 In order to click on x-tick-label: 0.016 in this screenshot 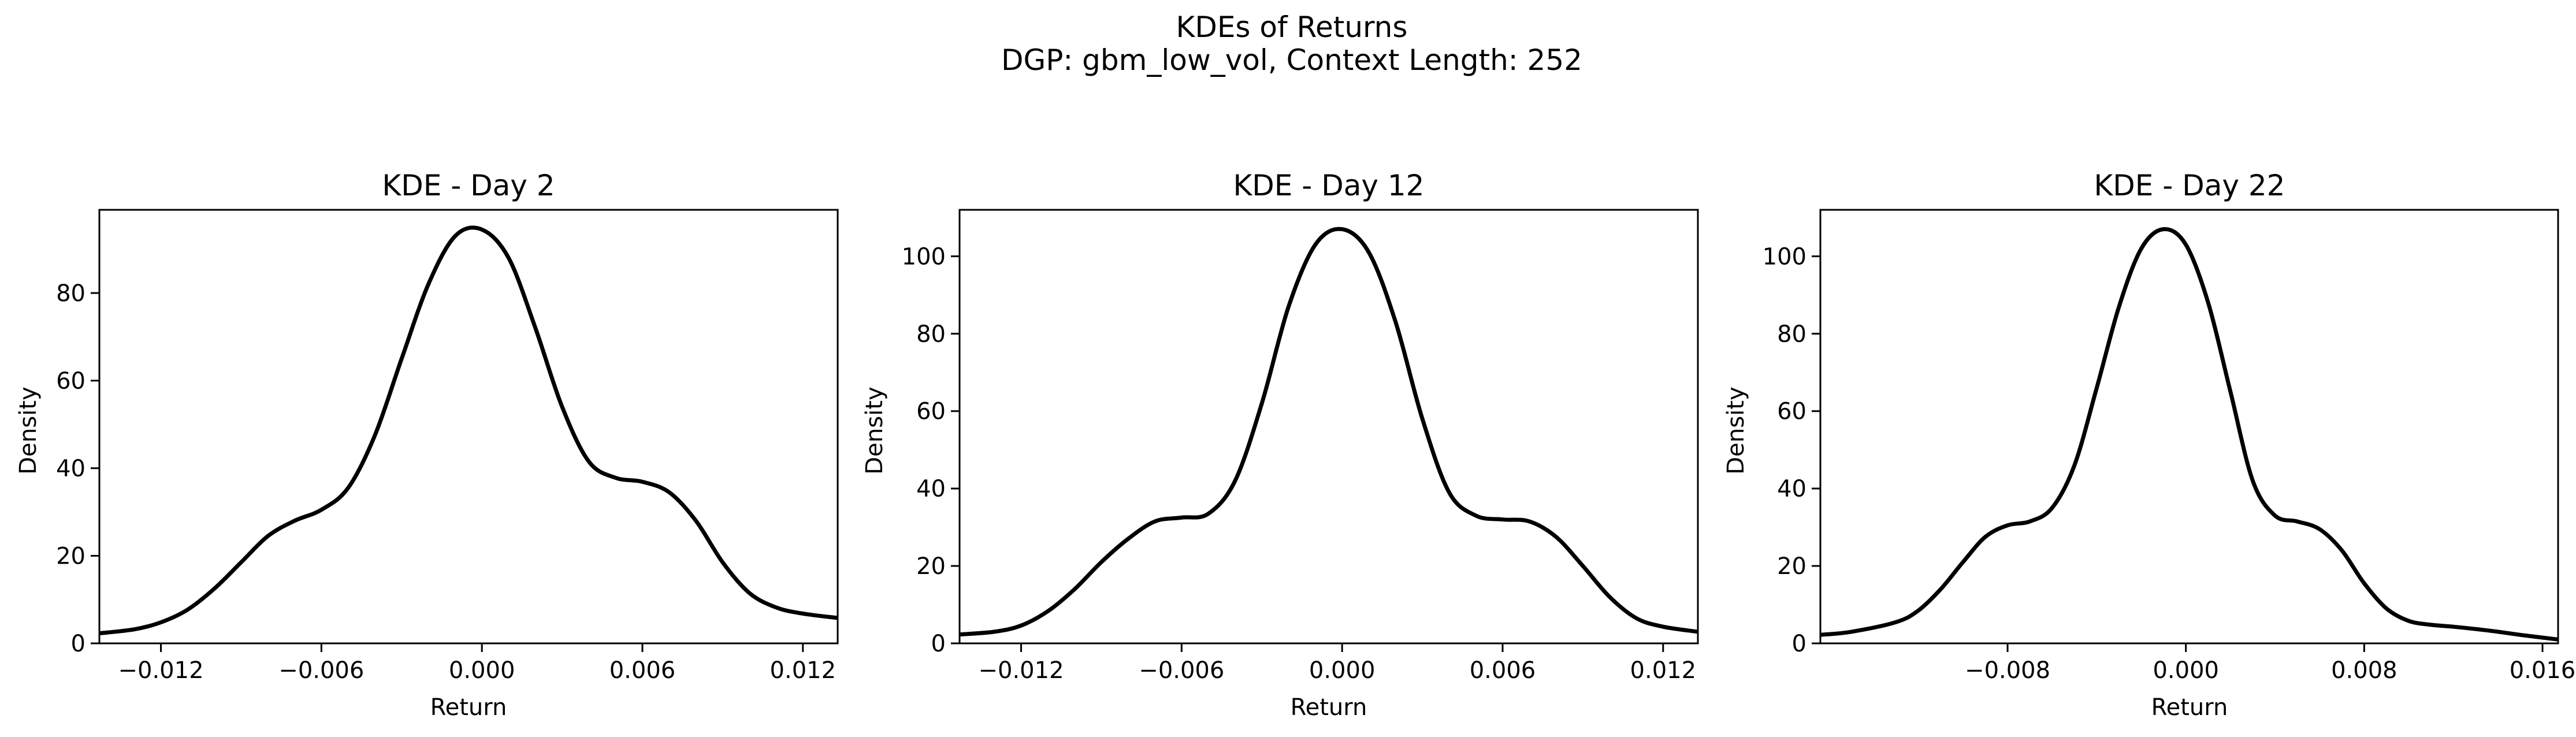, I will do `click(2543, 670)`.